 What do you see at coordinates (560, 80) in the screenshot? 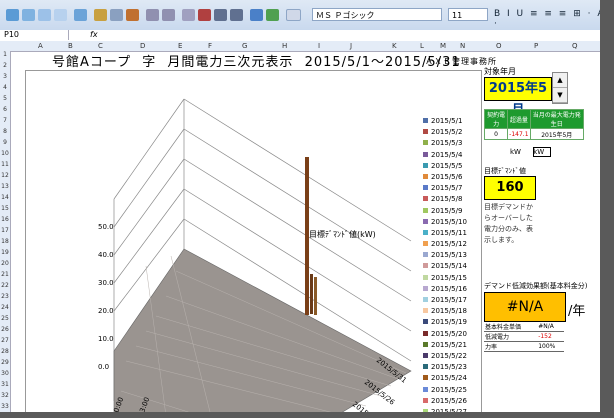
I see `spin-up-button: ▲` at bounding box center [560, 80].